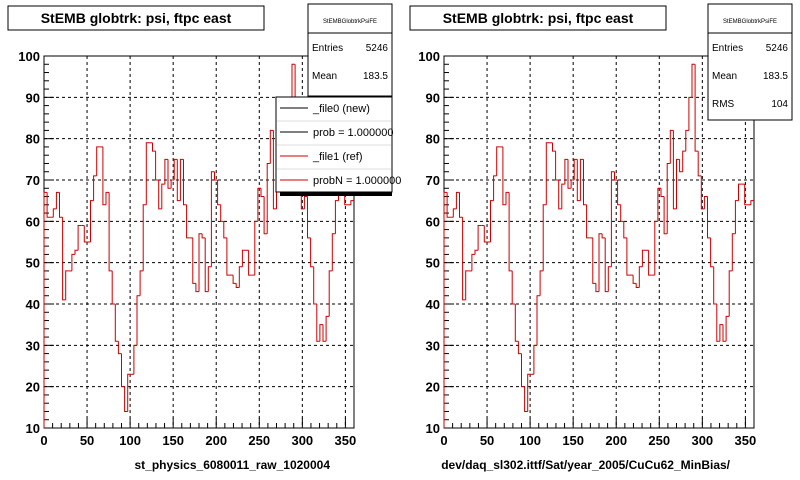 Image resolution: width=800 pixels, height=480 pixels. Describe the element at coordinates (136, 18) in the screenshot. I see `left-title: StEMB globtrk: psi, ftpc east` at that location.